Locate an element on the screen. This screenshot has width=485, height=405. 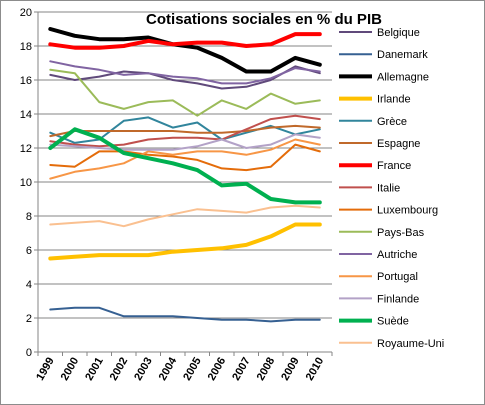
legend-label-luxembourg: Luxembourg is located at coordinates (407, 211).